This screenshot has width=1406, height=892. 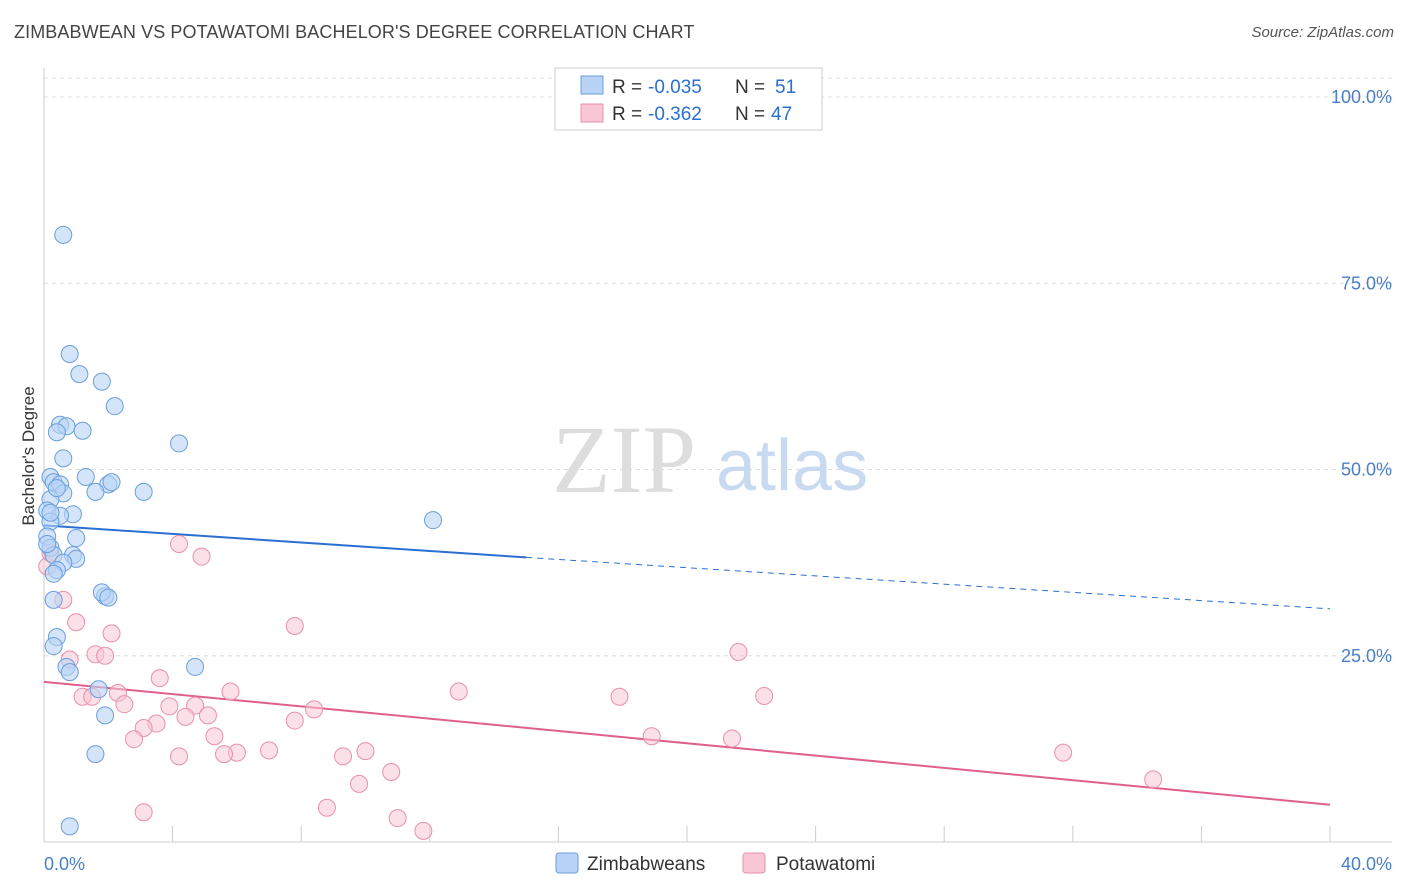 What do you see at coordinates (675, 87) in the screenshot?
I see `legend-r-value-1: -0.035` at bounding box center [675, 87].